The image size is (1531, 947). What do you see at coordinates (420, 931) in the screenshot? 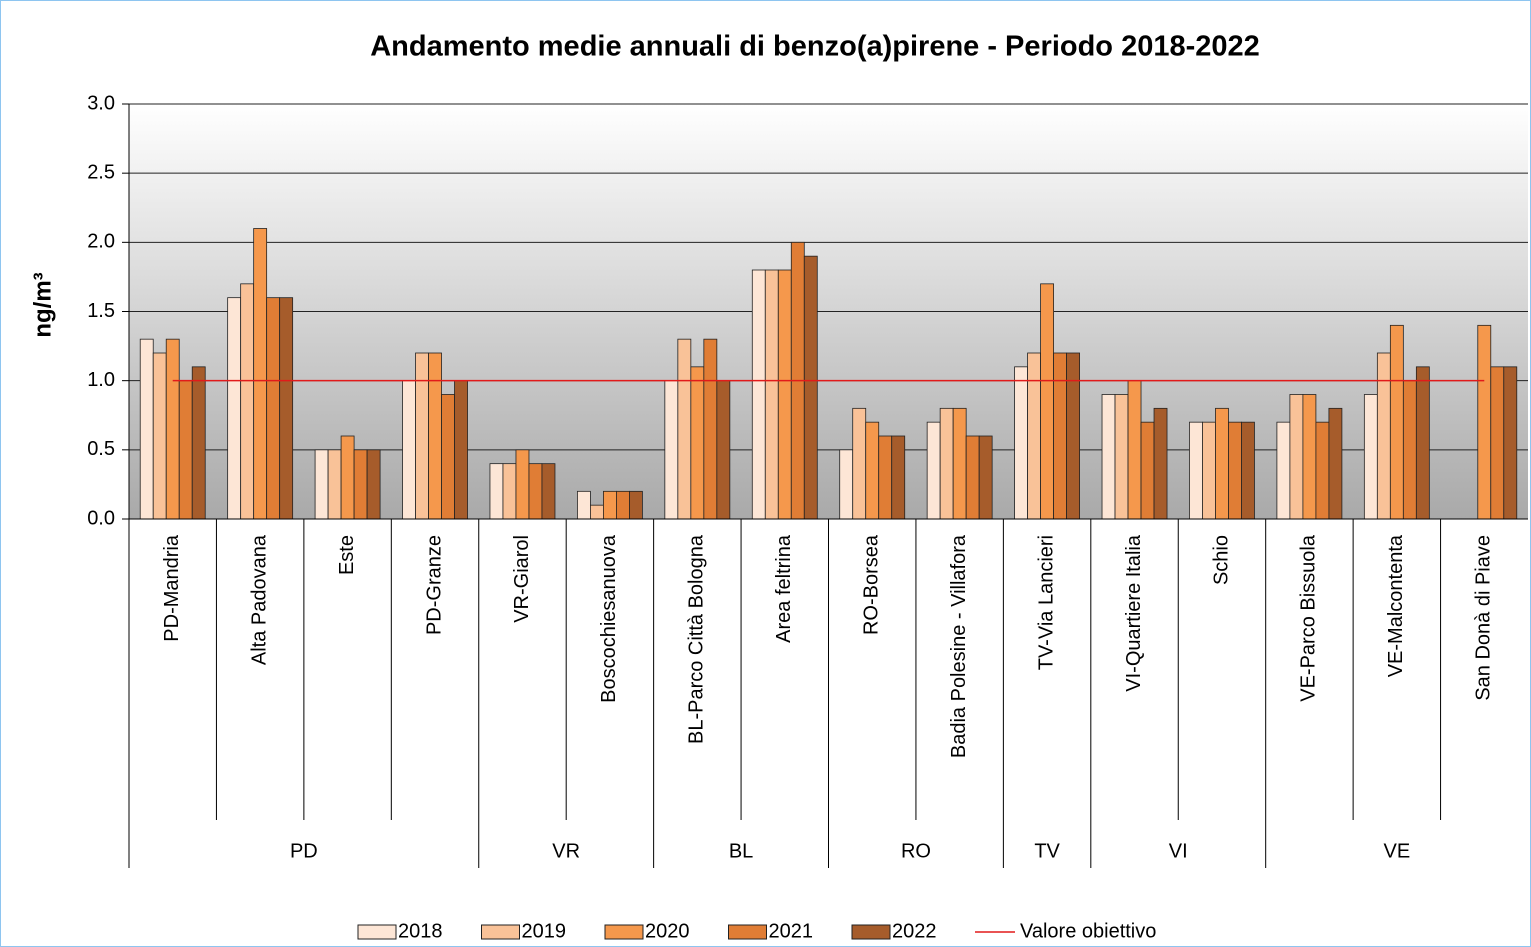
I see `legend-label: 2018` at bounding box center [420, 931].